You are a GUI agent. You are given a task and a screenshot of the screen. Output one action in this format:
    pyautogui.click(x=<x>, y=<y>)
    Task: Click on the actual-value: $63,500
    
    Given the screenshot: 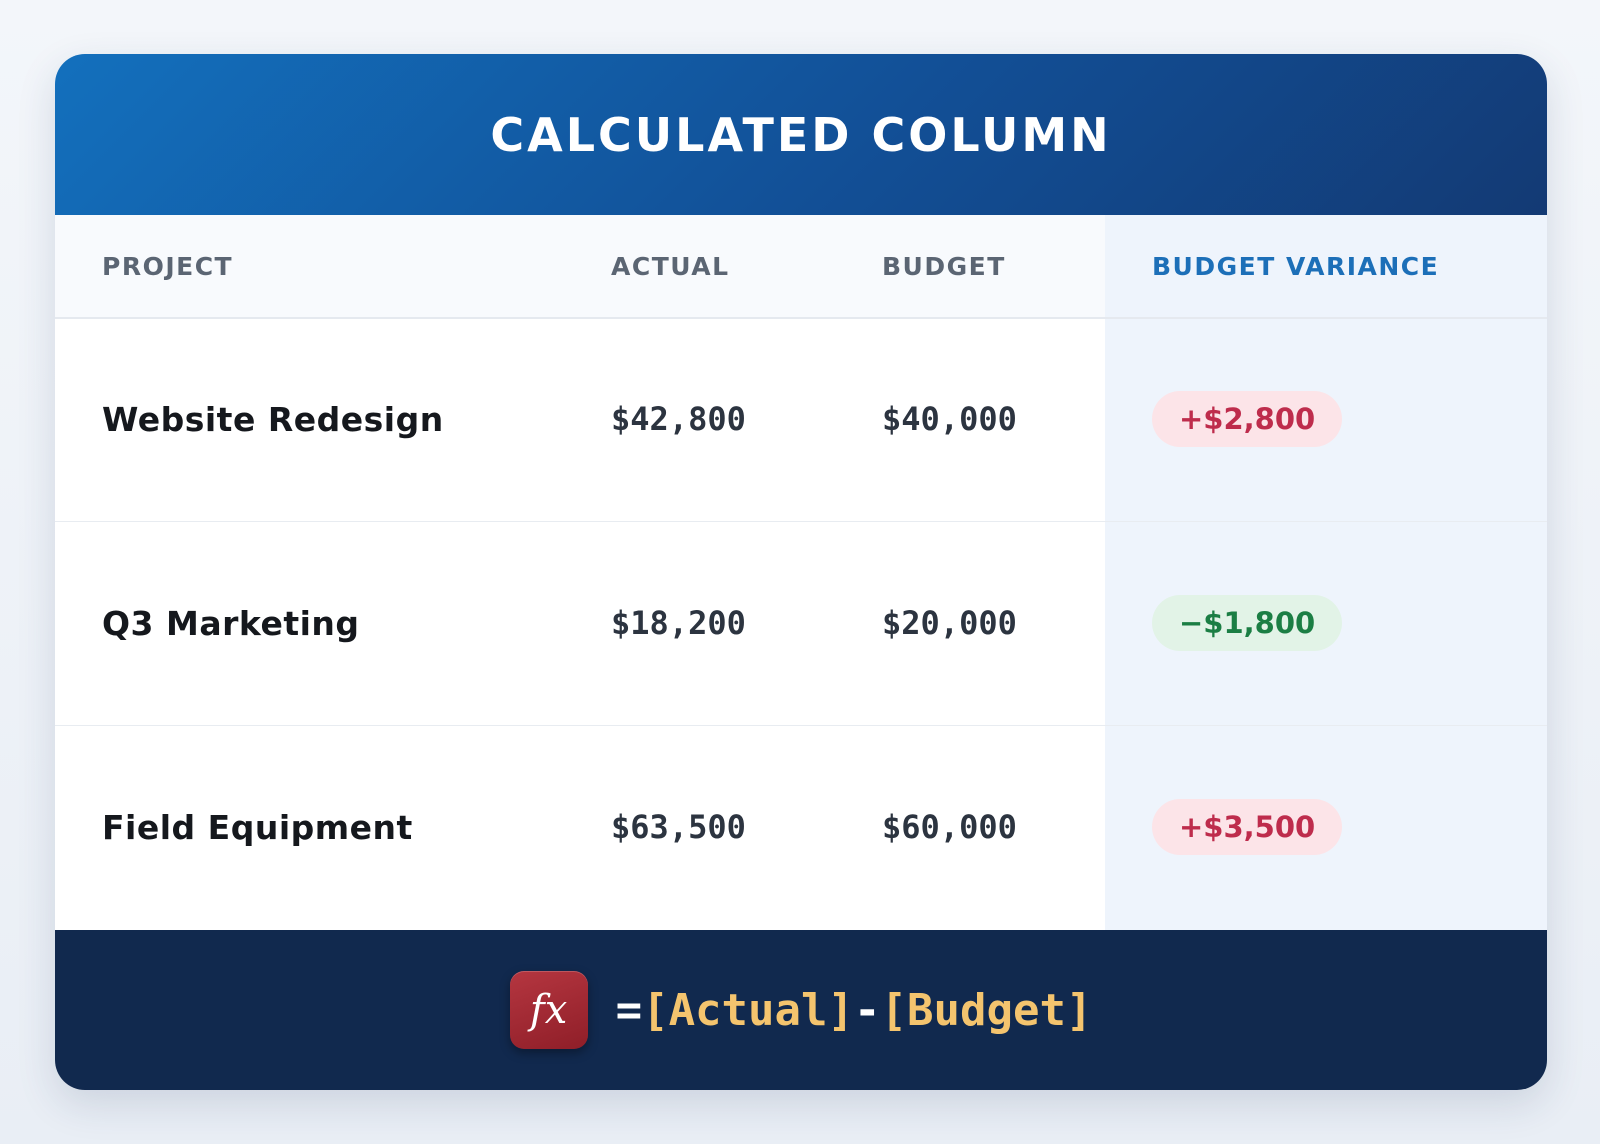 What is the action you would take?
    pyautogui.click(x=678, y=827)
    